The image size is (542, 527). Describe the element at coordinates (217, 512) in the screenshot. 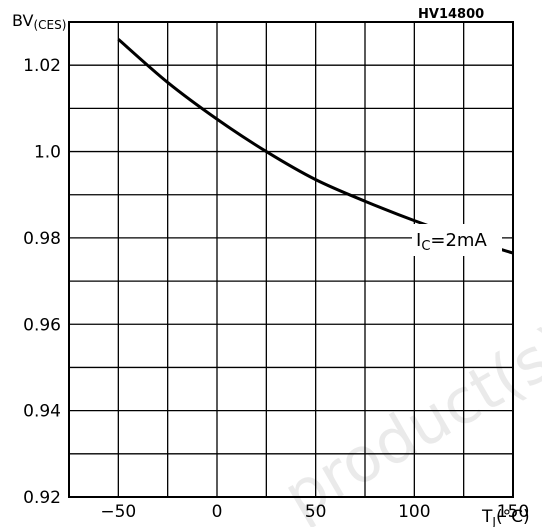

I see `x-tick-label: 0` at that location.